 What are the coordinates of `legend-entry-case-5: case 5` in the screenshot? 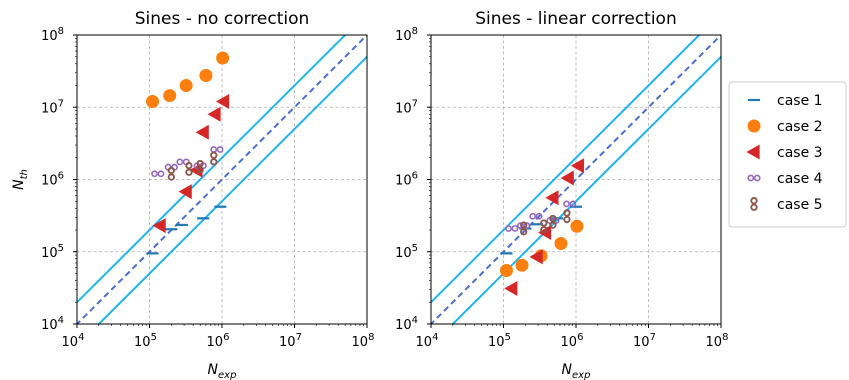 It's located at (786, 205).